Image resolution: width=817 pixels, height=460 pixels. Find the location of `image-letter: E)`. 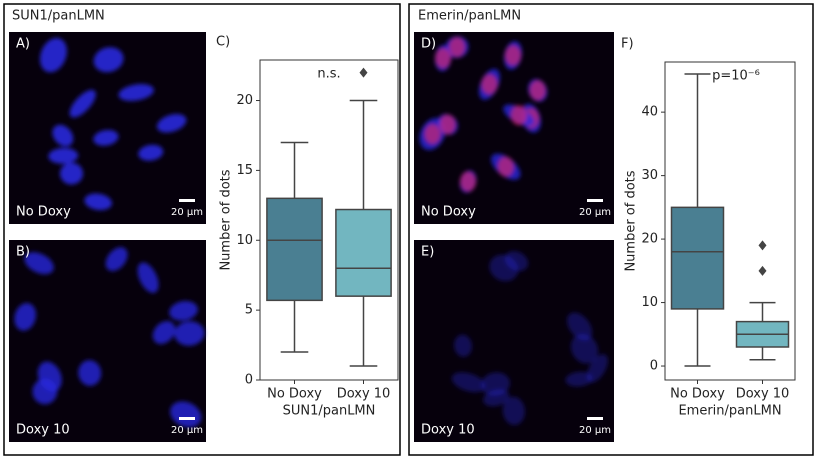

image-letter: E) is located at coordinates (427, 252).